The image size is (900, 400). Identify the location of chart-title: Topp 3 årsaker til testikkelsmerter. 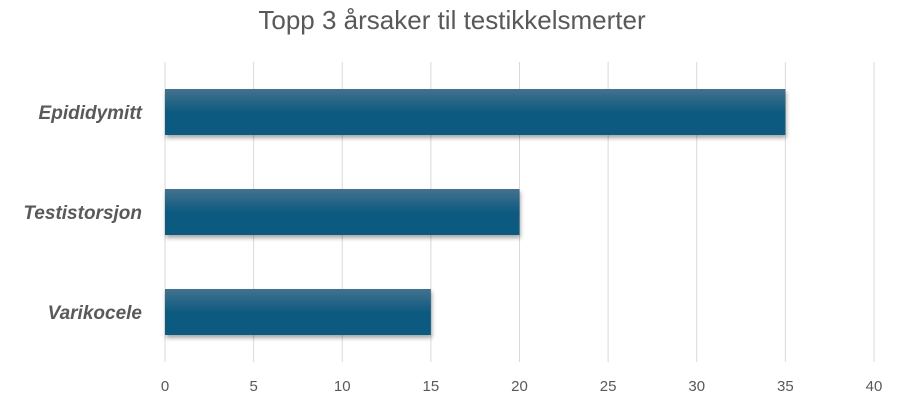
(452, 20).